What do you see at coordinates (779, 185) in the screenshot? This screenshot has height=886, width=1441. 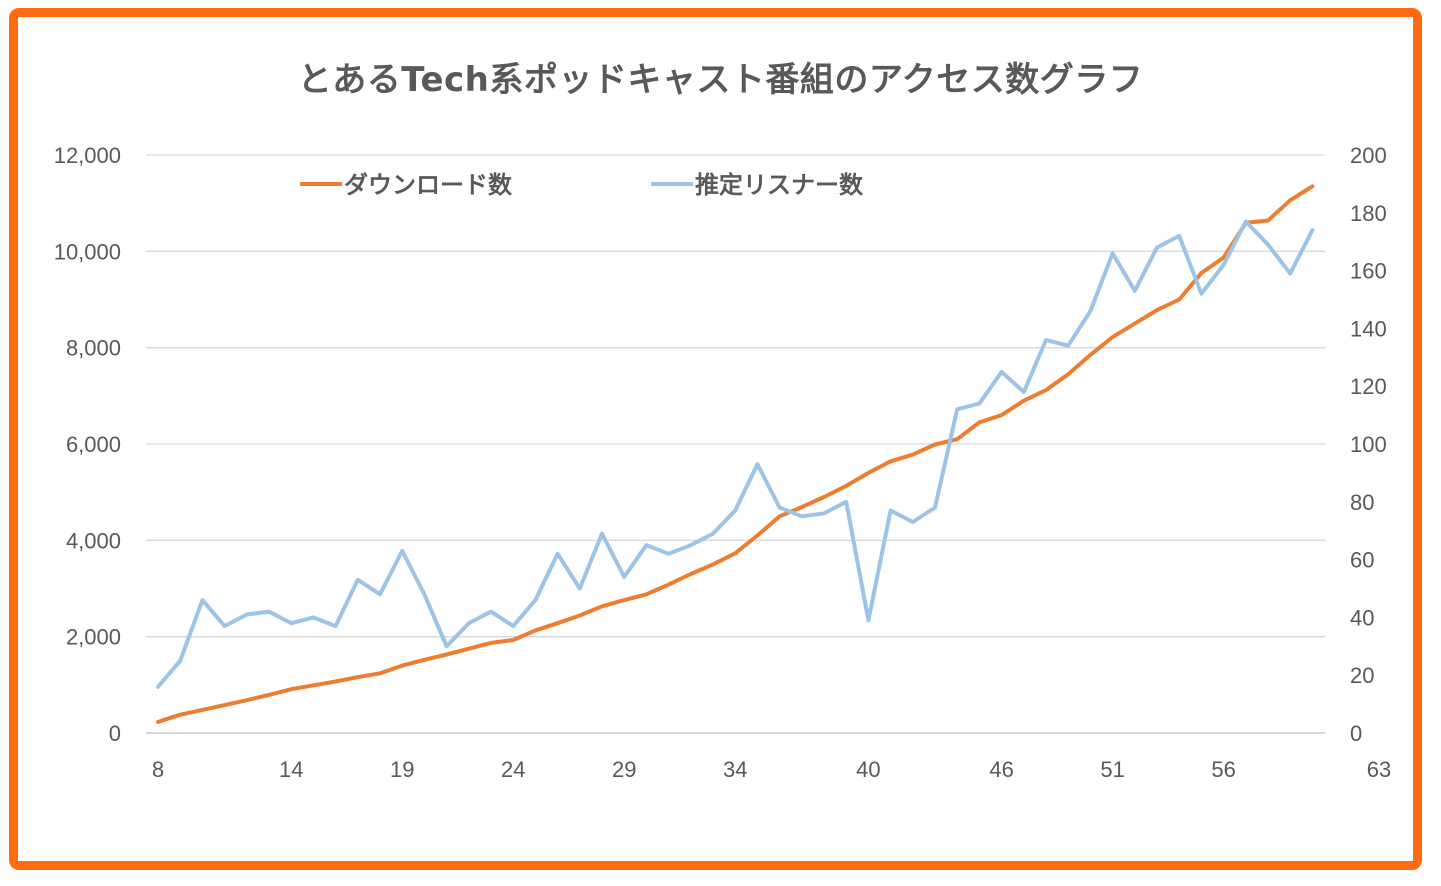 I see `legend-label: 推定リスナー数` at bounding box center [779, 185].